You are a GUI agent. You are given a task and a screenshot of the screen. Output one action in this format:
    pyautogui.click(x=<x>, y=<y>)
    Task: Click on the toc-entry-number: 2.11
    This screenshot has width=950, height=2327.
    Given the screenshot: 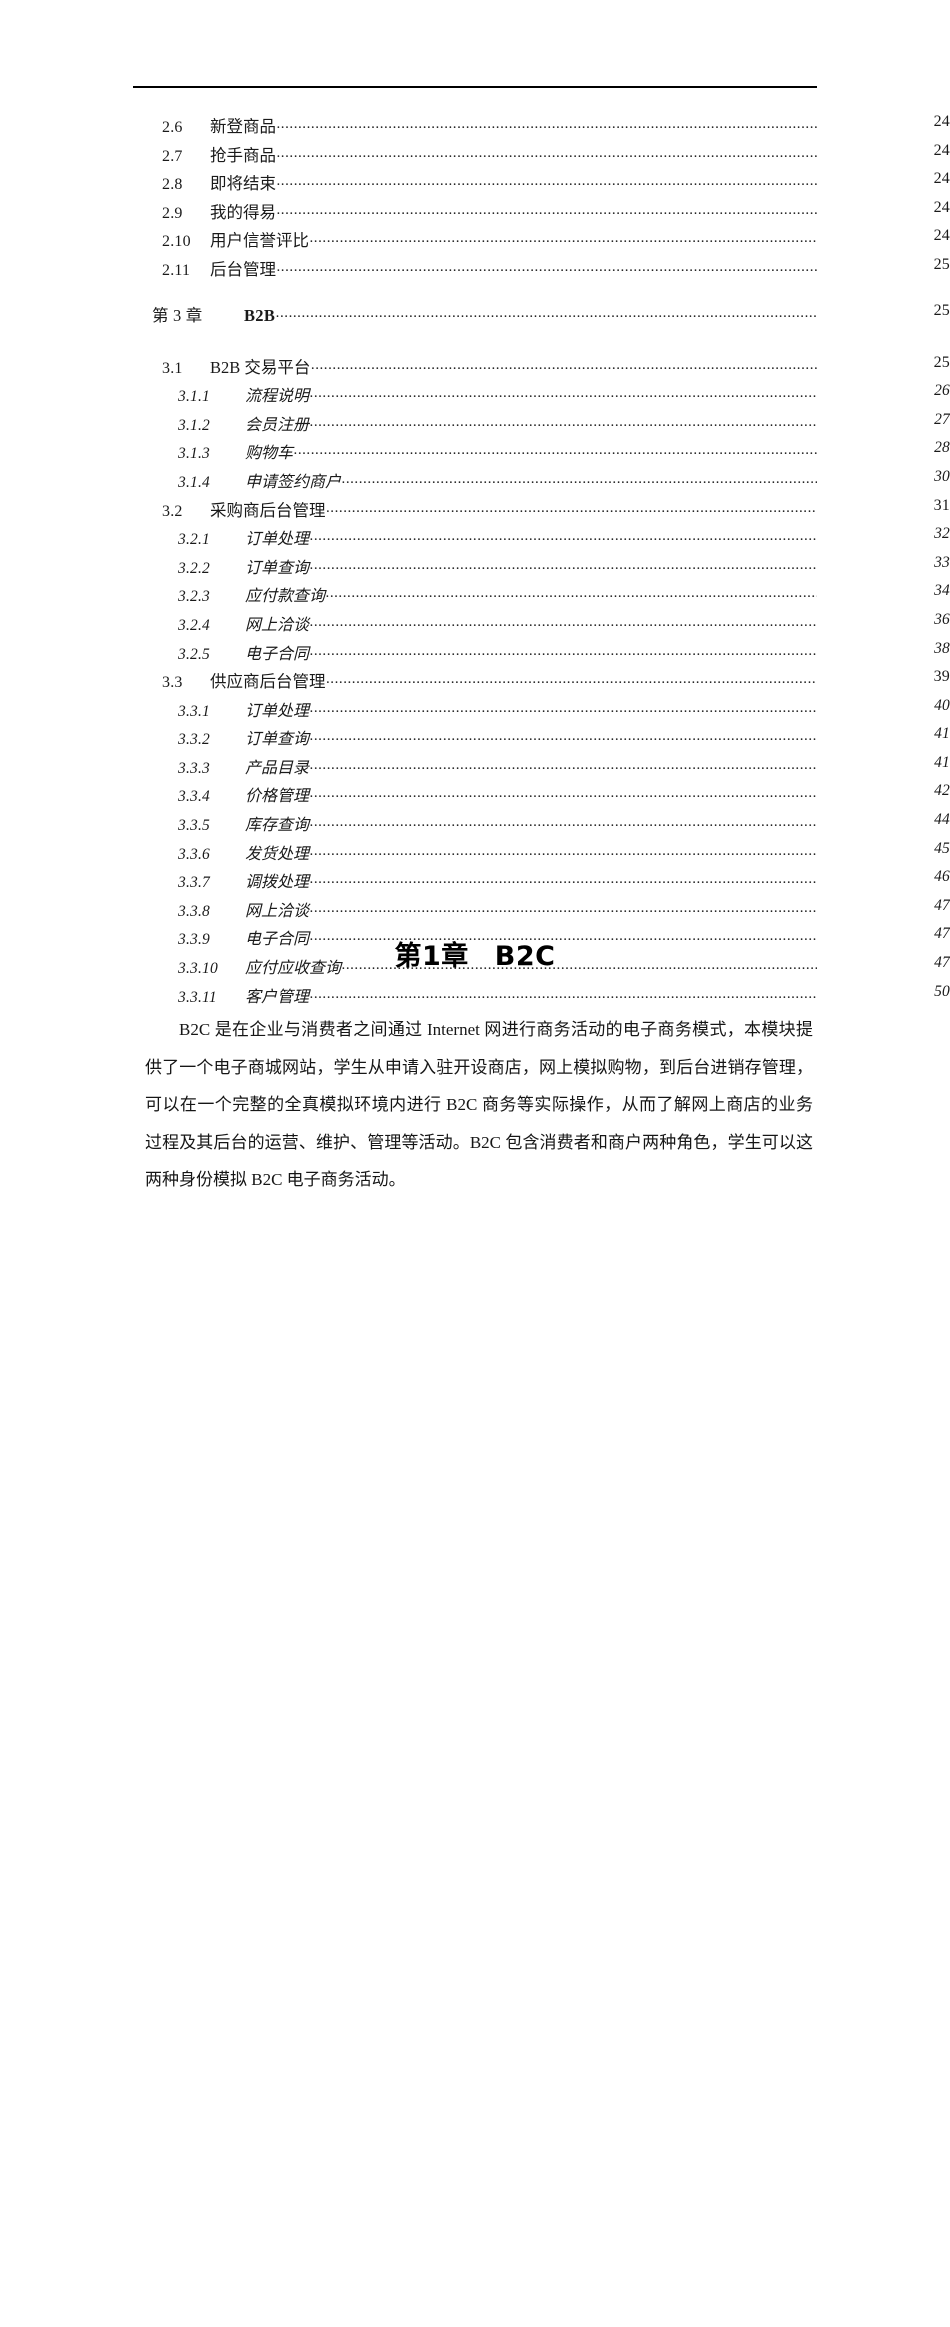 What is the action you would take?
    pyautogui.click(x=176, y=270)
    